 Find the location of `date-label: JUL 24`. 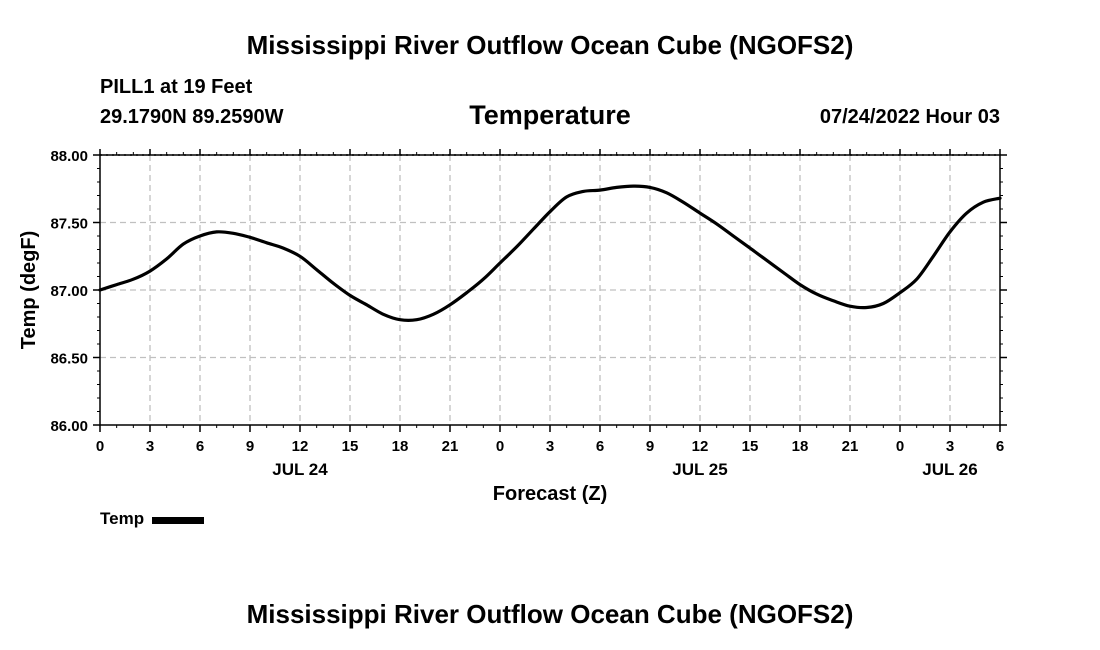

date-label: JUL 24 is located at coordinates (300, 469).